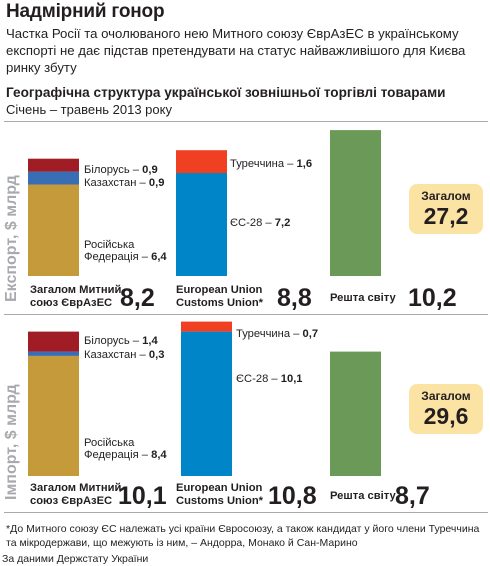 The height and width of the screenshot is (566, 490). What do you see at coordinates (125, 251) in the screenshot?
I see `export-russia-label: Російська Федерація – 6,4` at bounding box center [125, 251].